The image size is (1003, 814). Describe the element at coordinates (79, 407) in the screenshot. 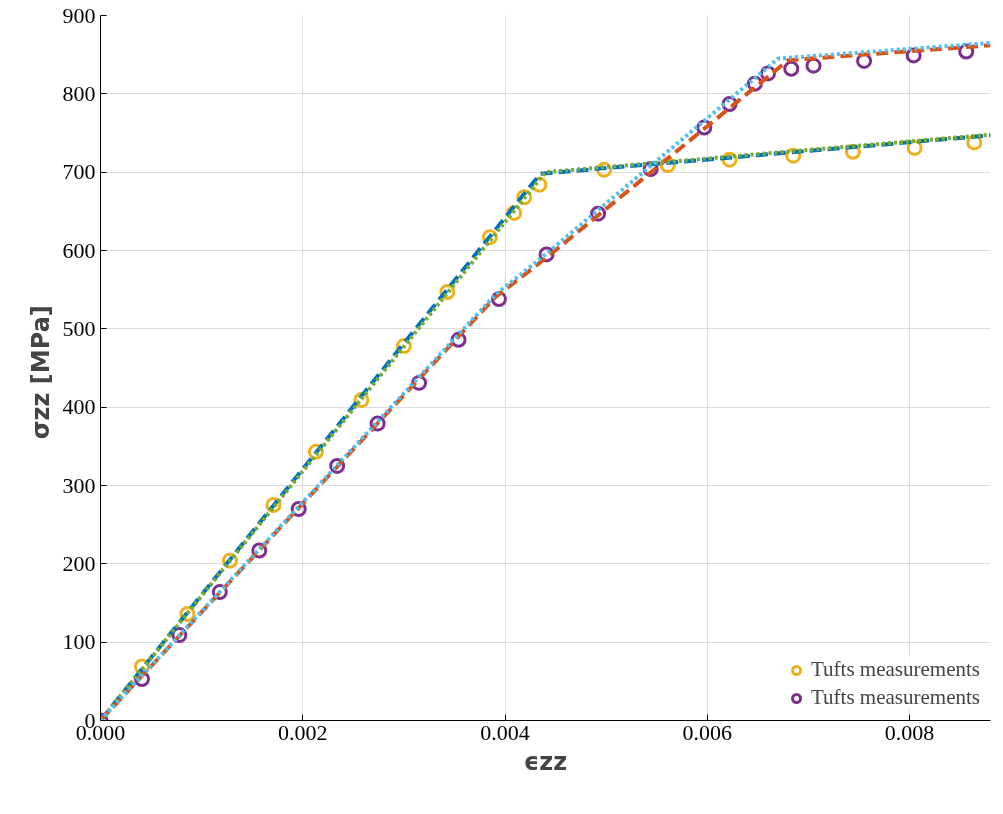

I see `y-tick-label: 400` at that location.